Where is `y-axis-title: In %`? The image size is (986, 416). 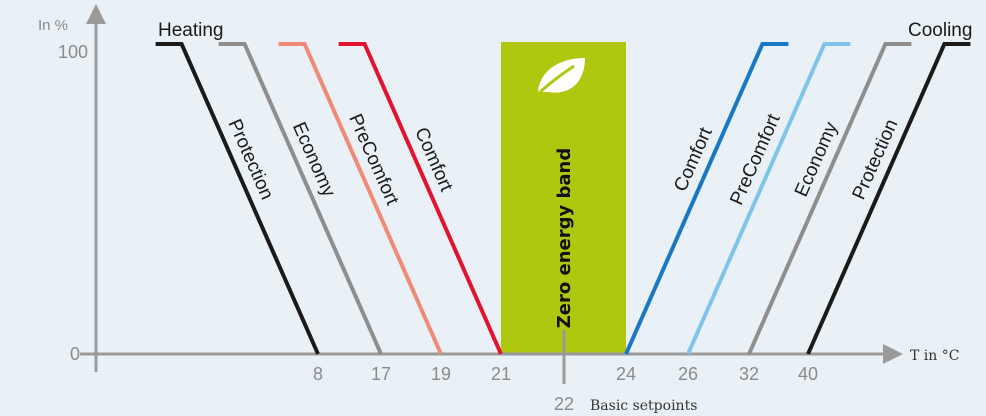
y-axis-title: In % is located at coordinates (53, 25).